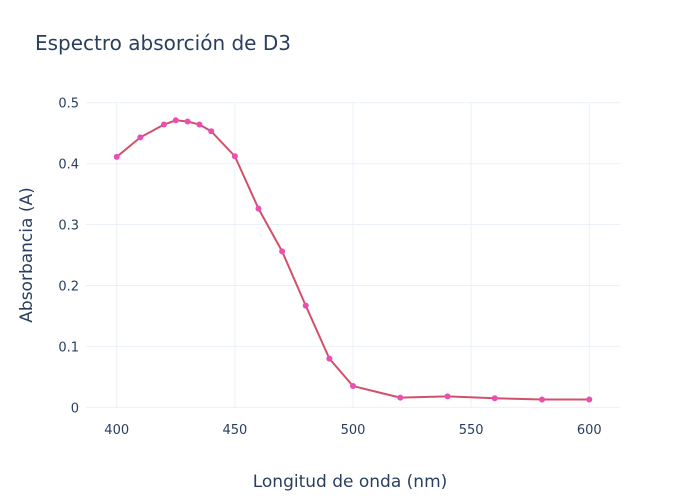 This screenshot has height=500, width=700. What do you see at coordinates (589, 430) in the screenshot?
I see `x-tick-label: 600` at bounding box center [589, 430].